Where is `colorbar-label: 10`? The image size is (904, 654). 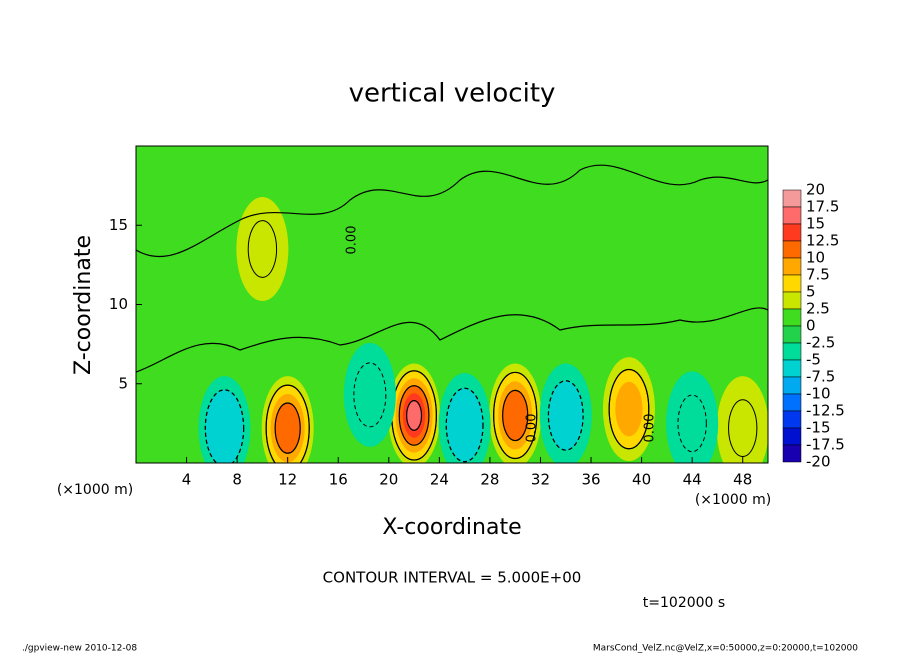 colorbar-label: 10 is located at coordinates (815, 258).